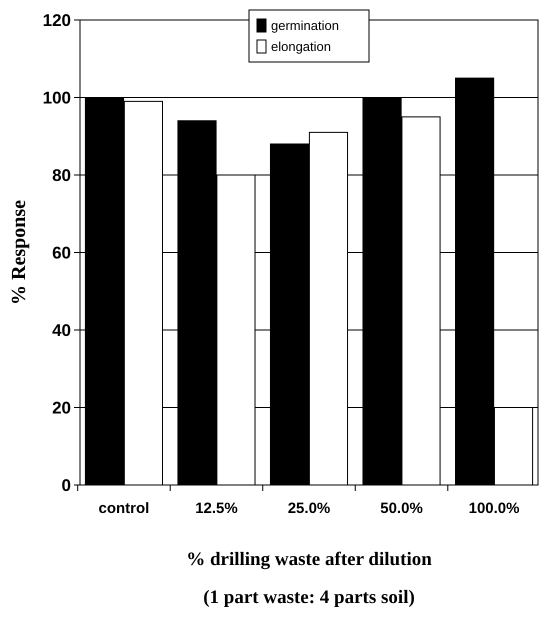 The height and width of the screenshot is (635, 548). What do you see at coordinates (56, 98) in the screenshot?
I see `y-tick-label: 100` at bounding box center [56, 98].